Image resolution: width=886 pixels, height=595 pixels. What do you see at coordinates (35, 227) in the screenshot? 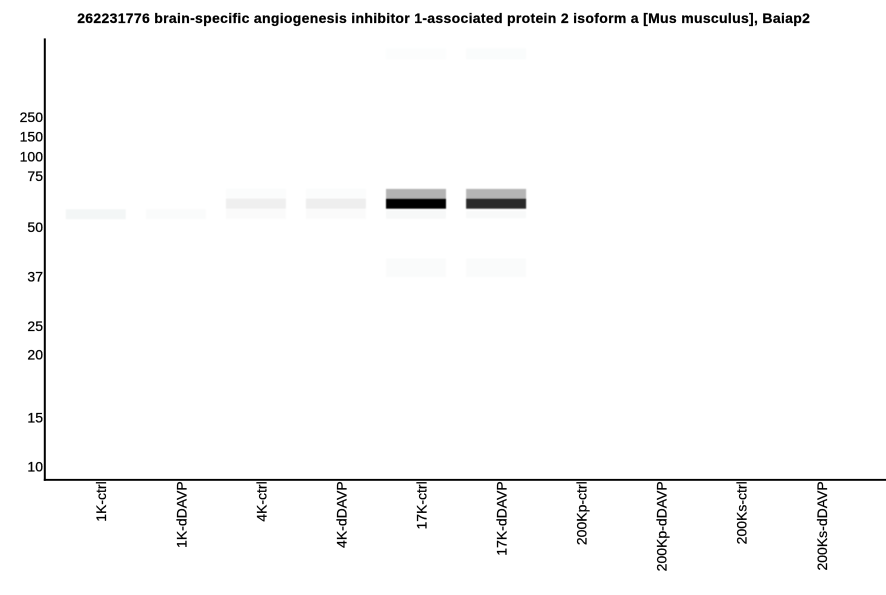
I see `svg-text: 50` at bounding box center [35, 227].